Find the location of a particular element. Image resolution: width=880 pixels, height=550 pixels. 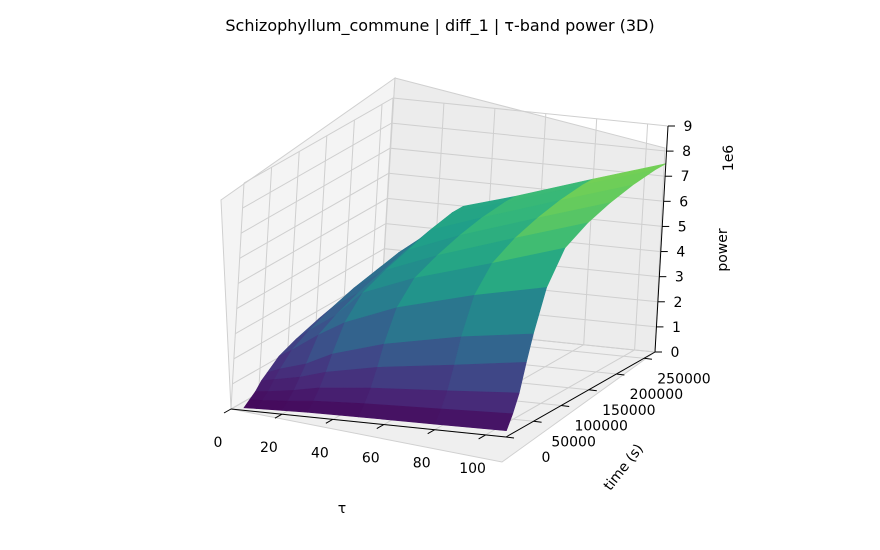

z-tick-label-9: 9 is located at coordinates (688, 127).